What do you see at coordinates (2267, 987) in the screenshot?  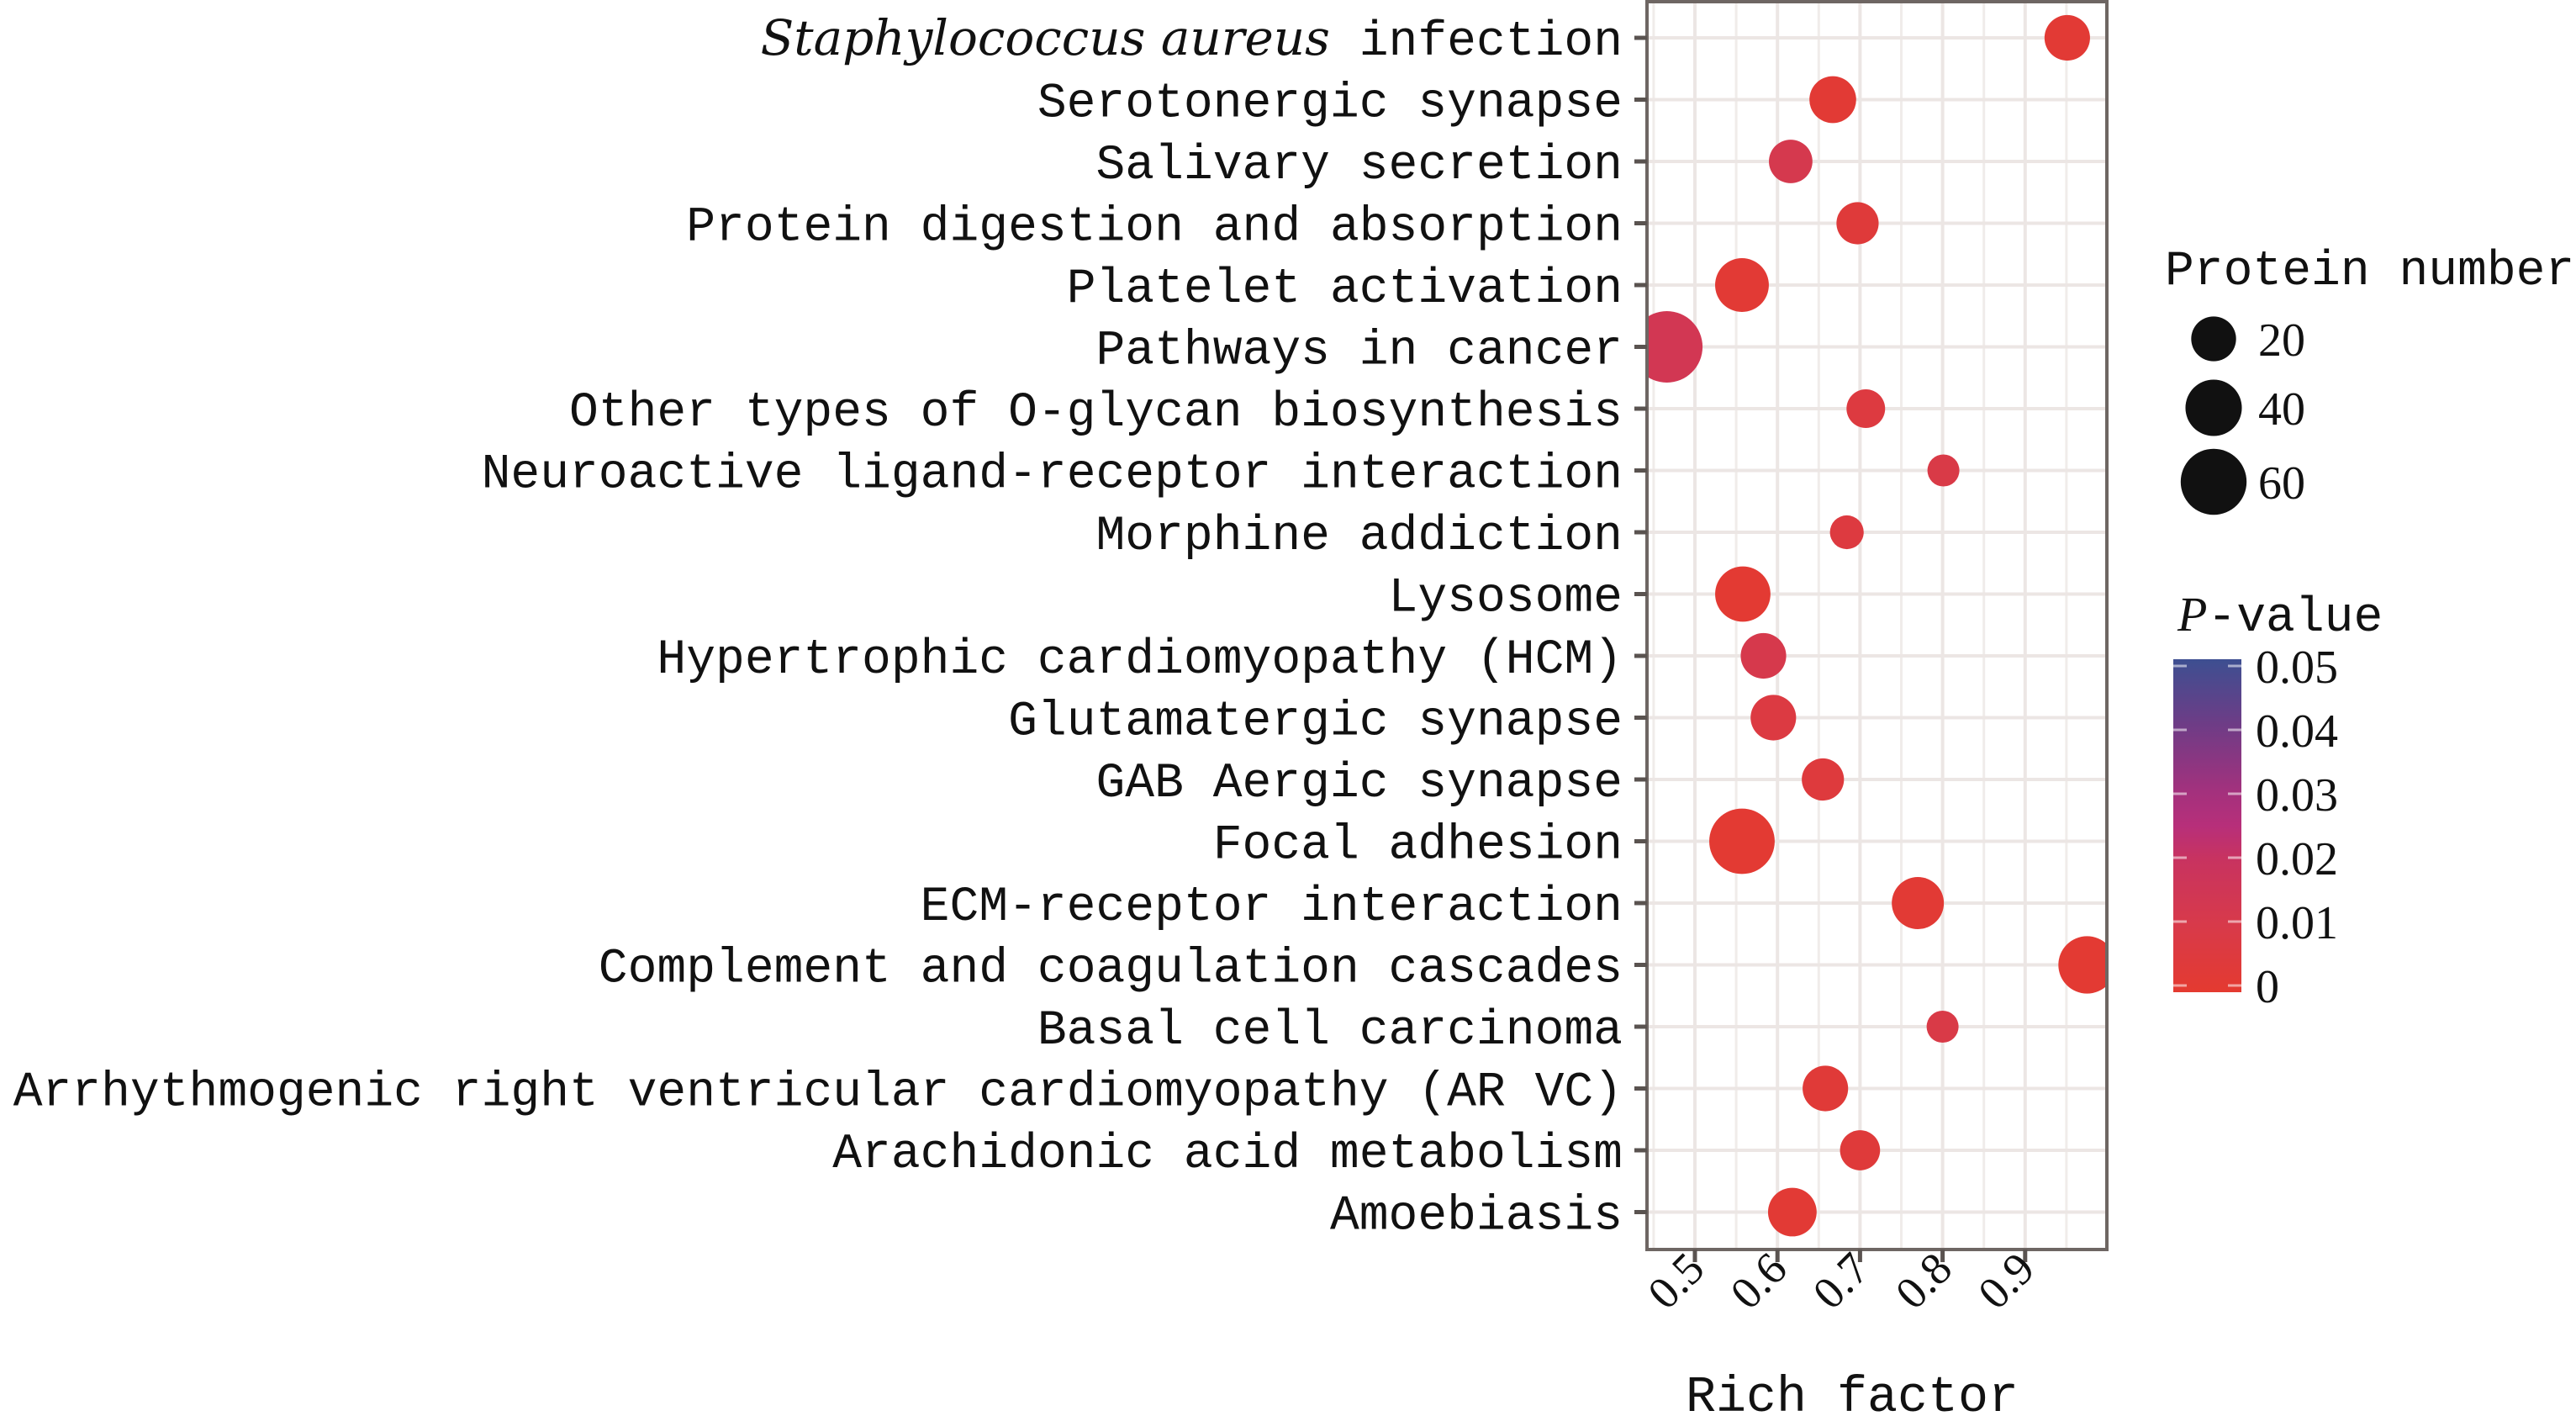 I see `colorbar-tick-label: 0` at bounding box center [2267, 987].